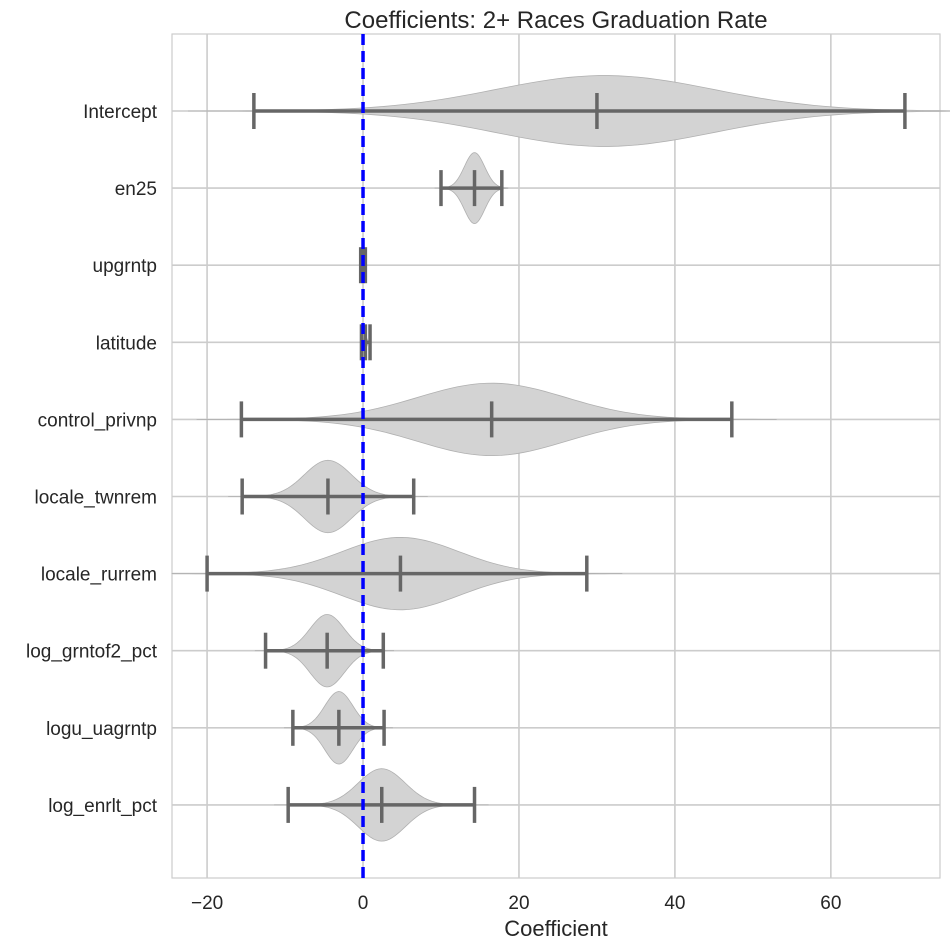  Describe the element at coordinates (136, 189) in the screenshot. I see `y-category-label: en25` at that location.